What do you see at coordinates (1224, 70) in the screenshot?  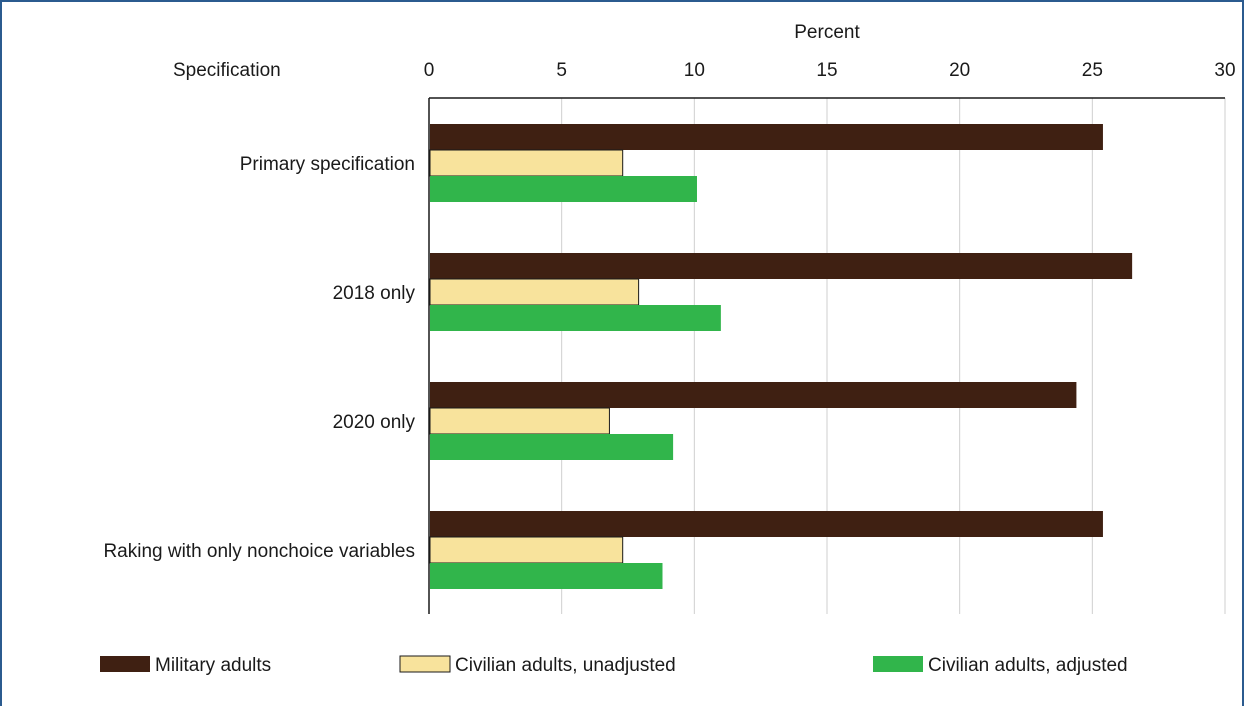 I see `tick-label: 30` at bounding box center [1224, 70].